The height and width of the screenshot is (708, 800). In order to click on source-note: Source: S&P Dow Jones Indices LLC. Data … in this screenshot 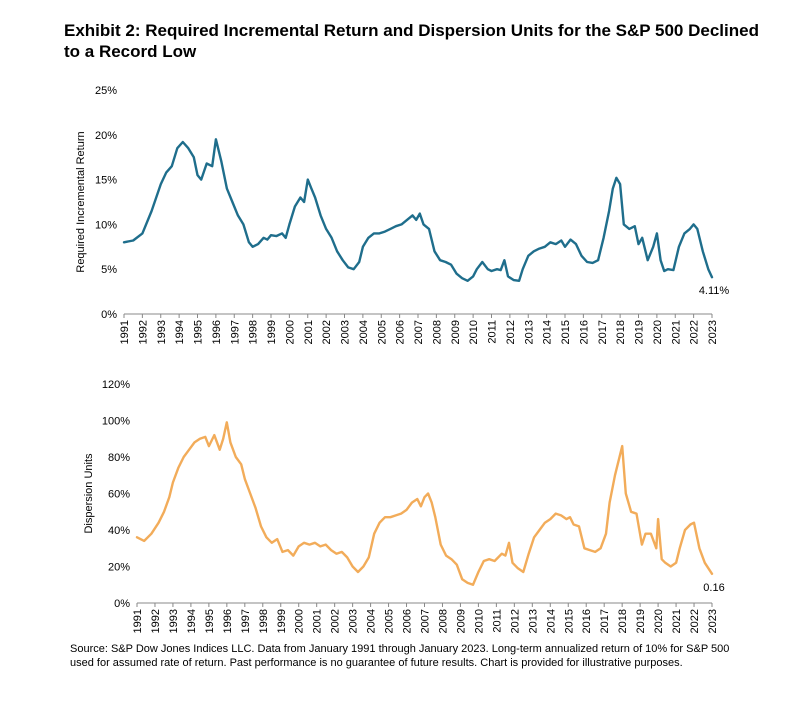, I will do `click(400, 656)`.